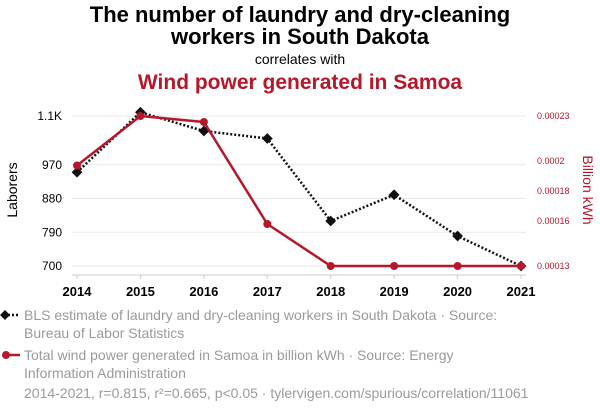  What do you see at coordinates (49, 191) in the screenshot?
I see `y-axis-left-ticks: 700 790 880 970 1.1K` at bounding box center [49, 191].